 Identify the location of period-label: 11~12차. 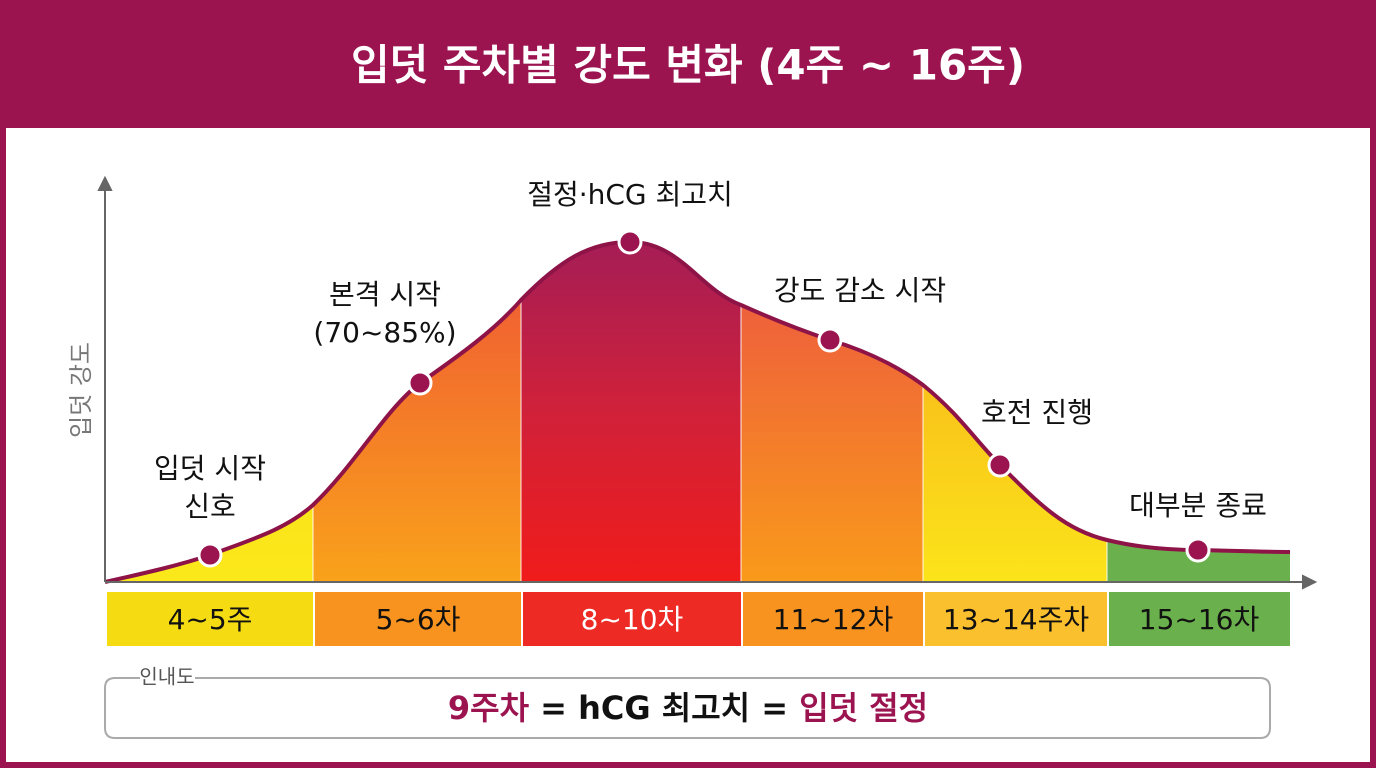
(833, 619).